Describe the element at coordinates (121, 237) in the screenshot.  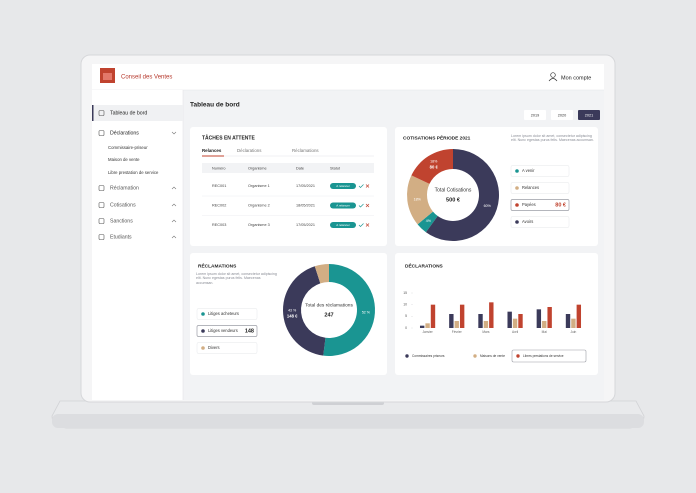
I see `menu-item: Etudiants` at that location.